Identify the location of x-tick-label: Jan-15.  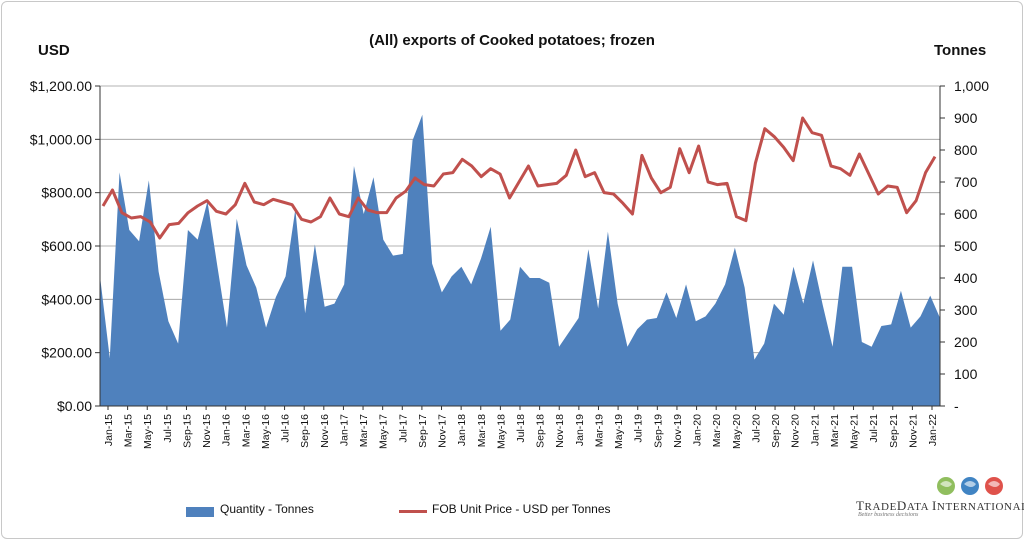
(109, 430).